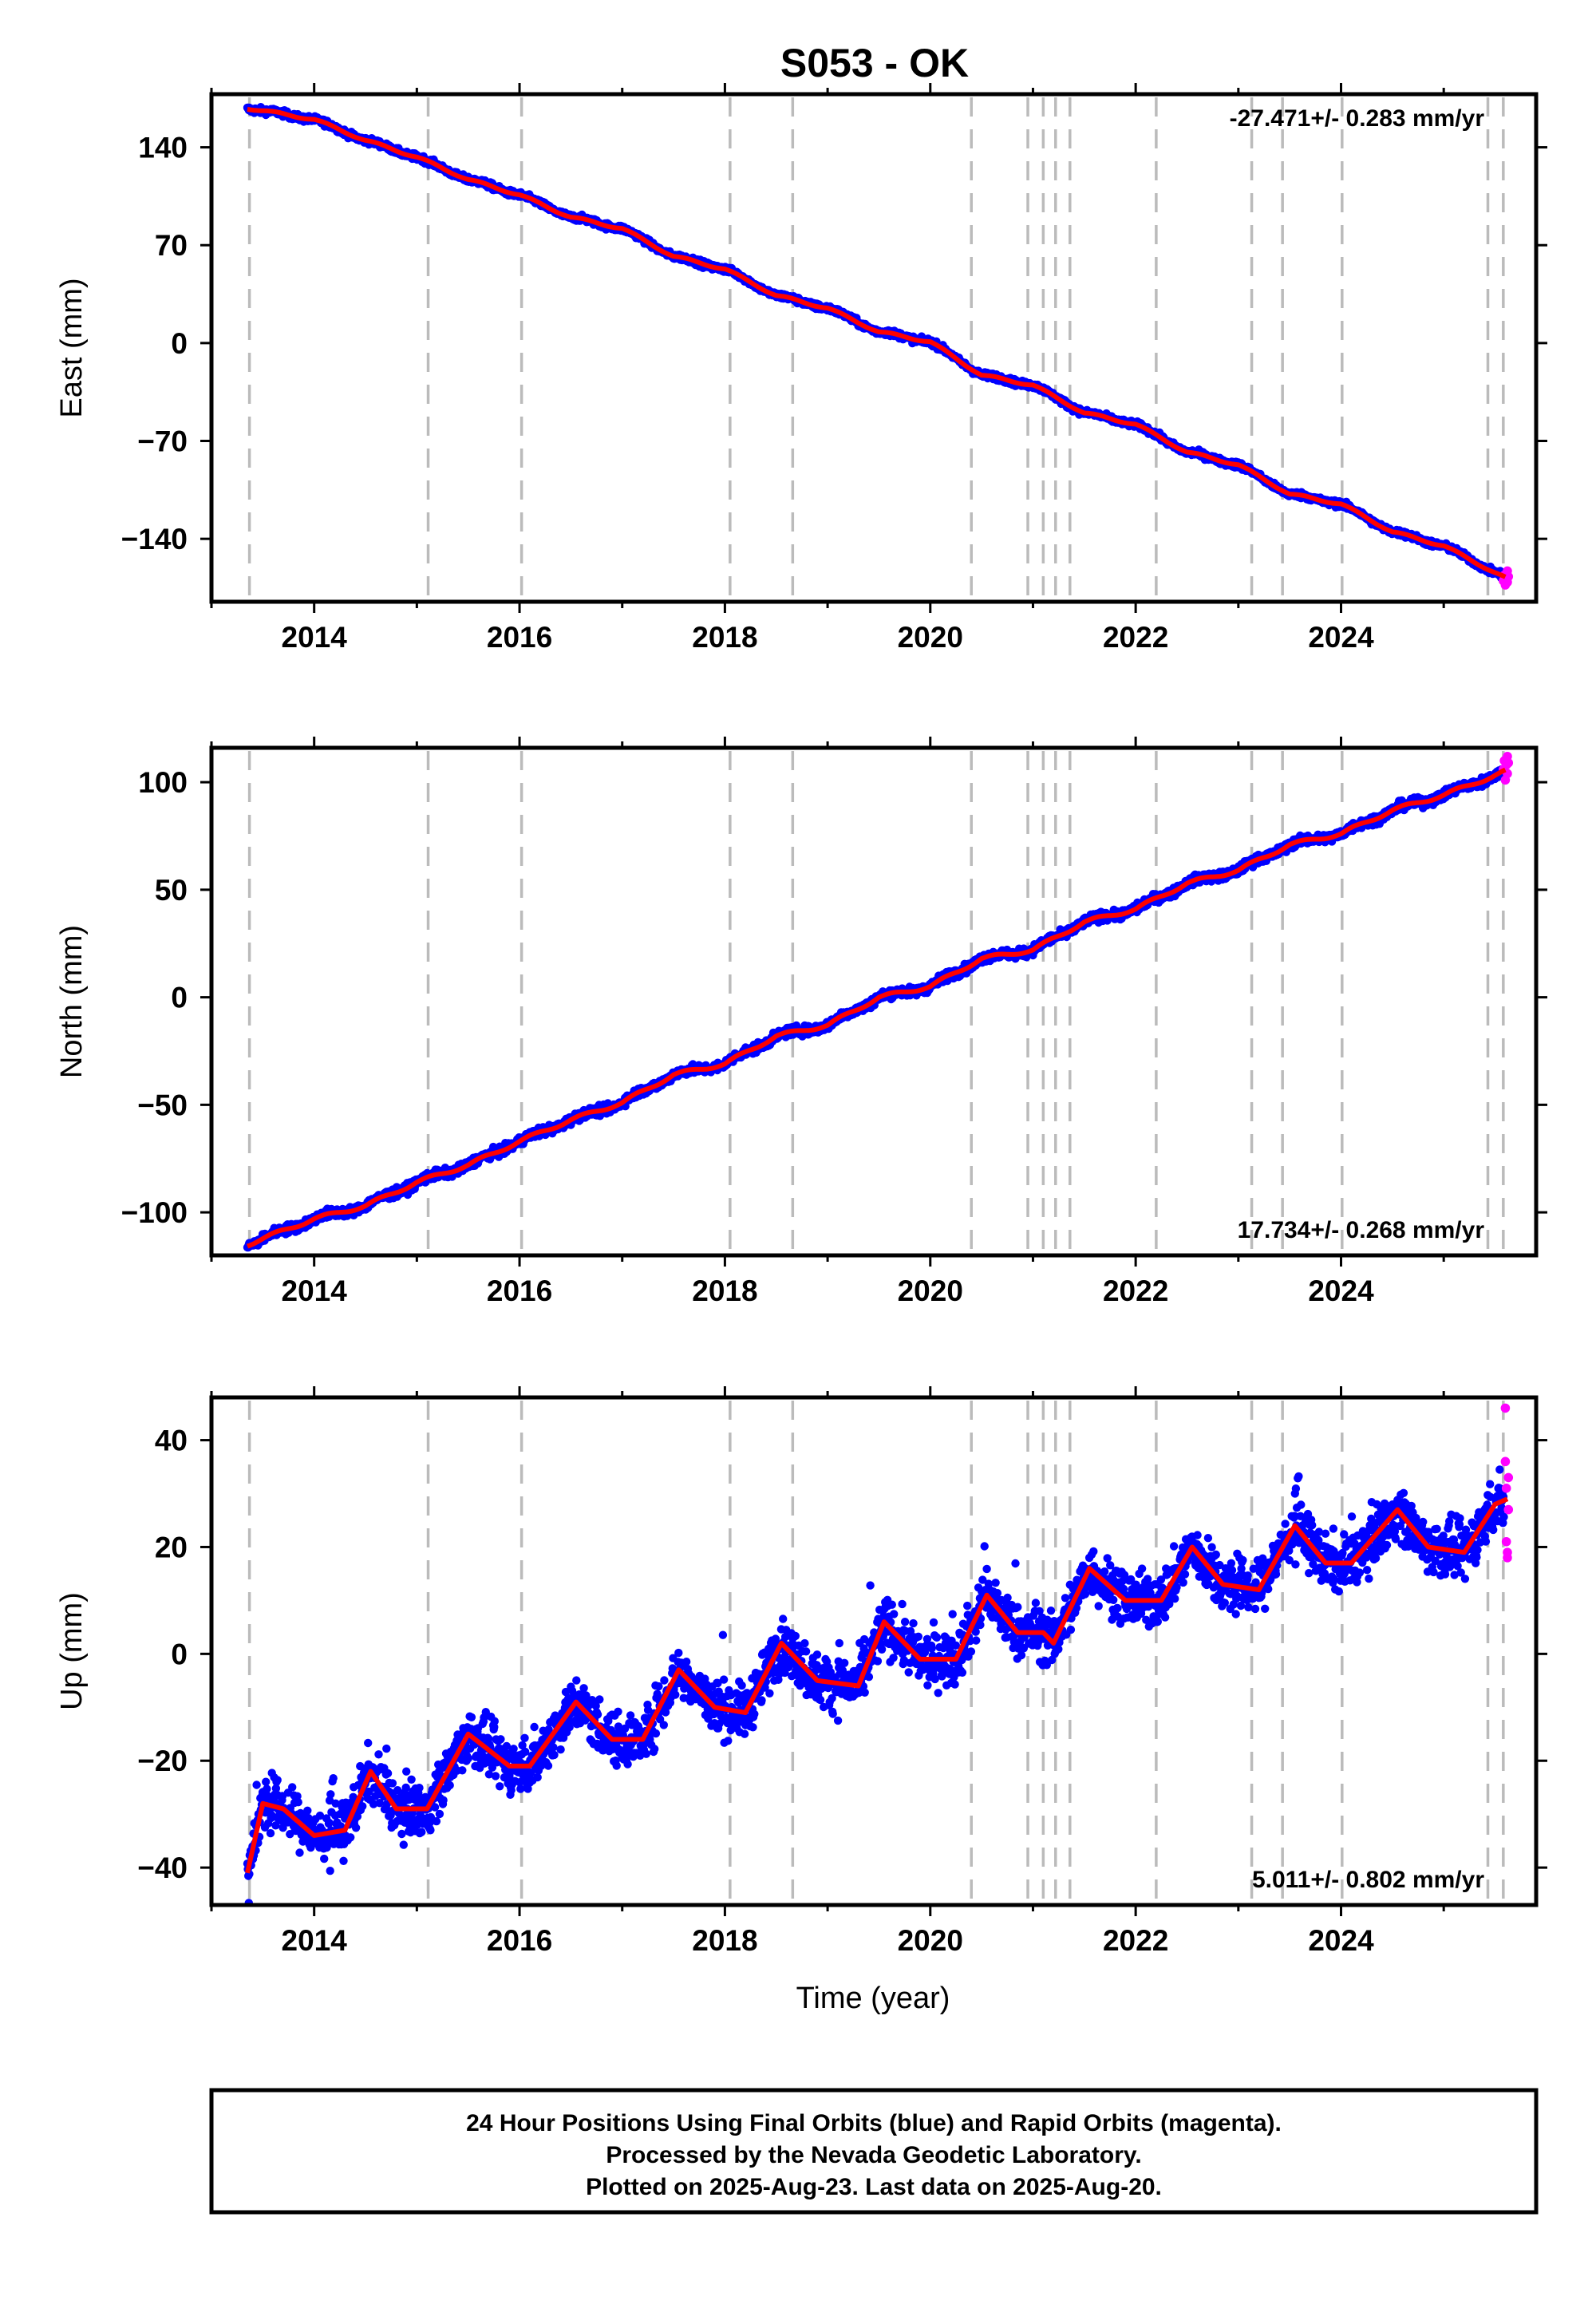 Image resolution: width=1596 pixels, height=2316 pixels. I want to click on y-axis-label: East (mm), so click(72, 347).